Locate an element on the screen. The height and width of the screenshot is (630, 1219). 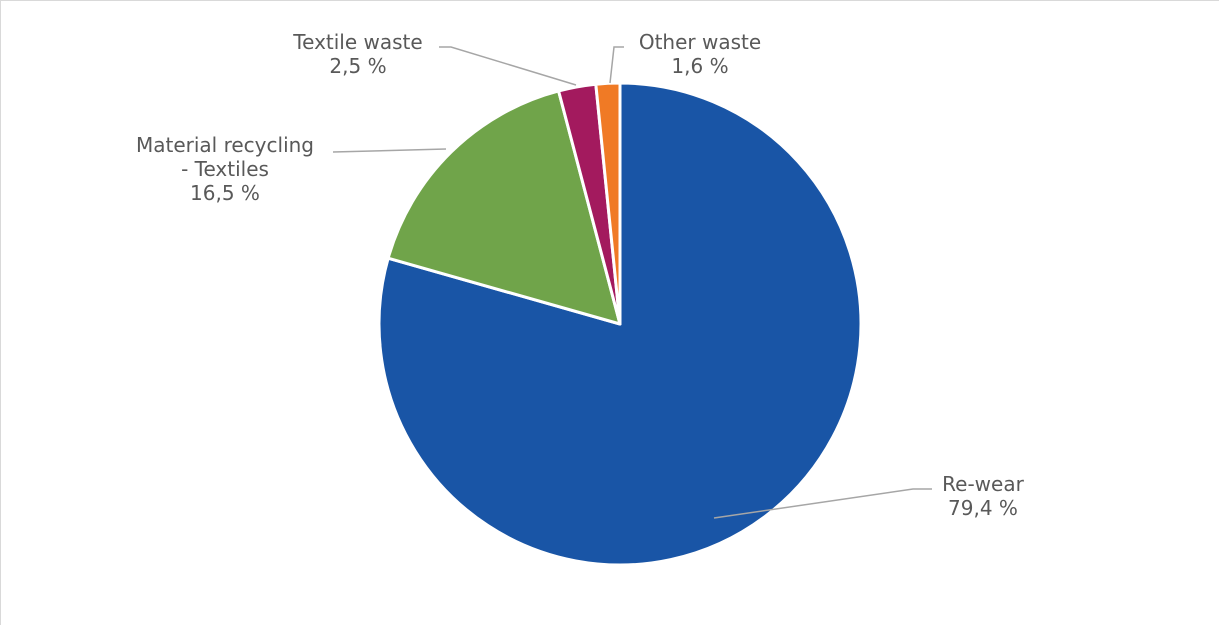
data-label-category: Other waste is located at coordinates (700, 42).